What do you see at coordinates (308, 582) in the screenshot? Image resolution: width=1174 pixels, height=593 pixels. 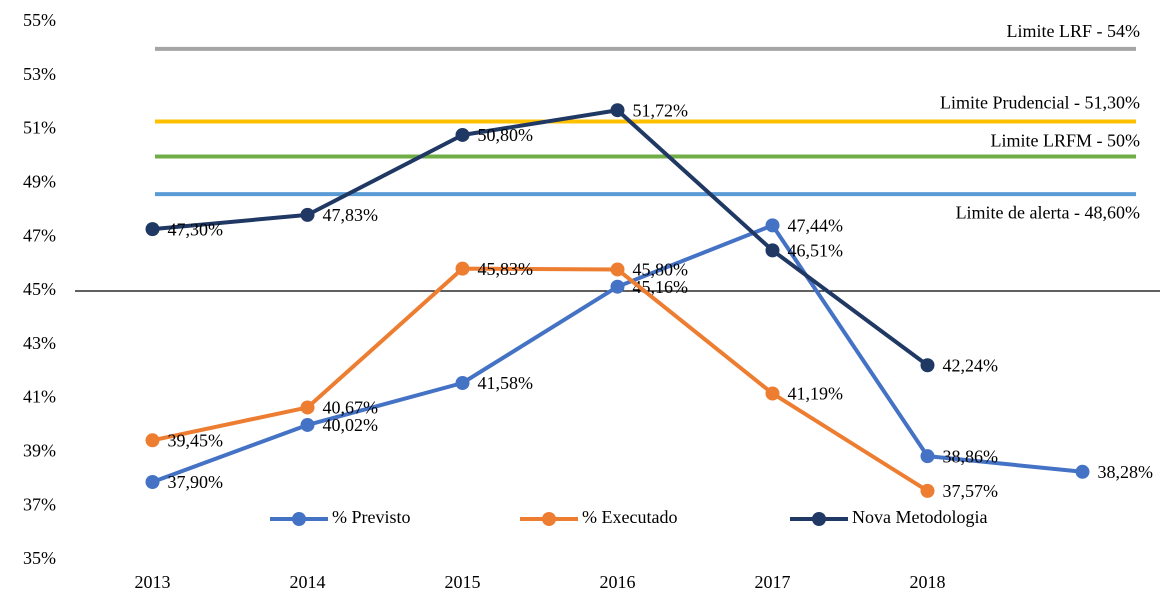 I see `x-tick-label: 2014` at bounding box center [308, 582].